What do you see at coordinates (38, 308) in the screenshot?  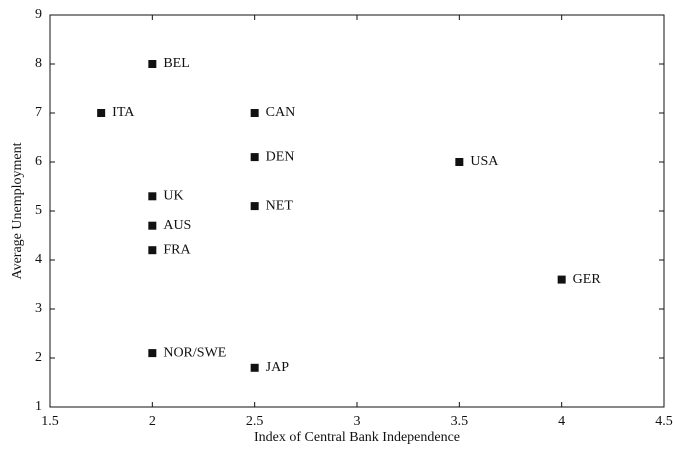 I see `y-tick-label: 3` at bounding box center [38, 308].